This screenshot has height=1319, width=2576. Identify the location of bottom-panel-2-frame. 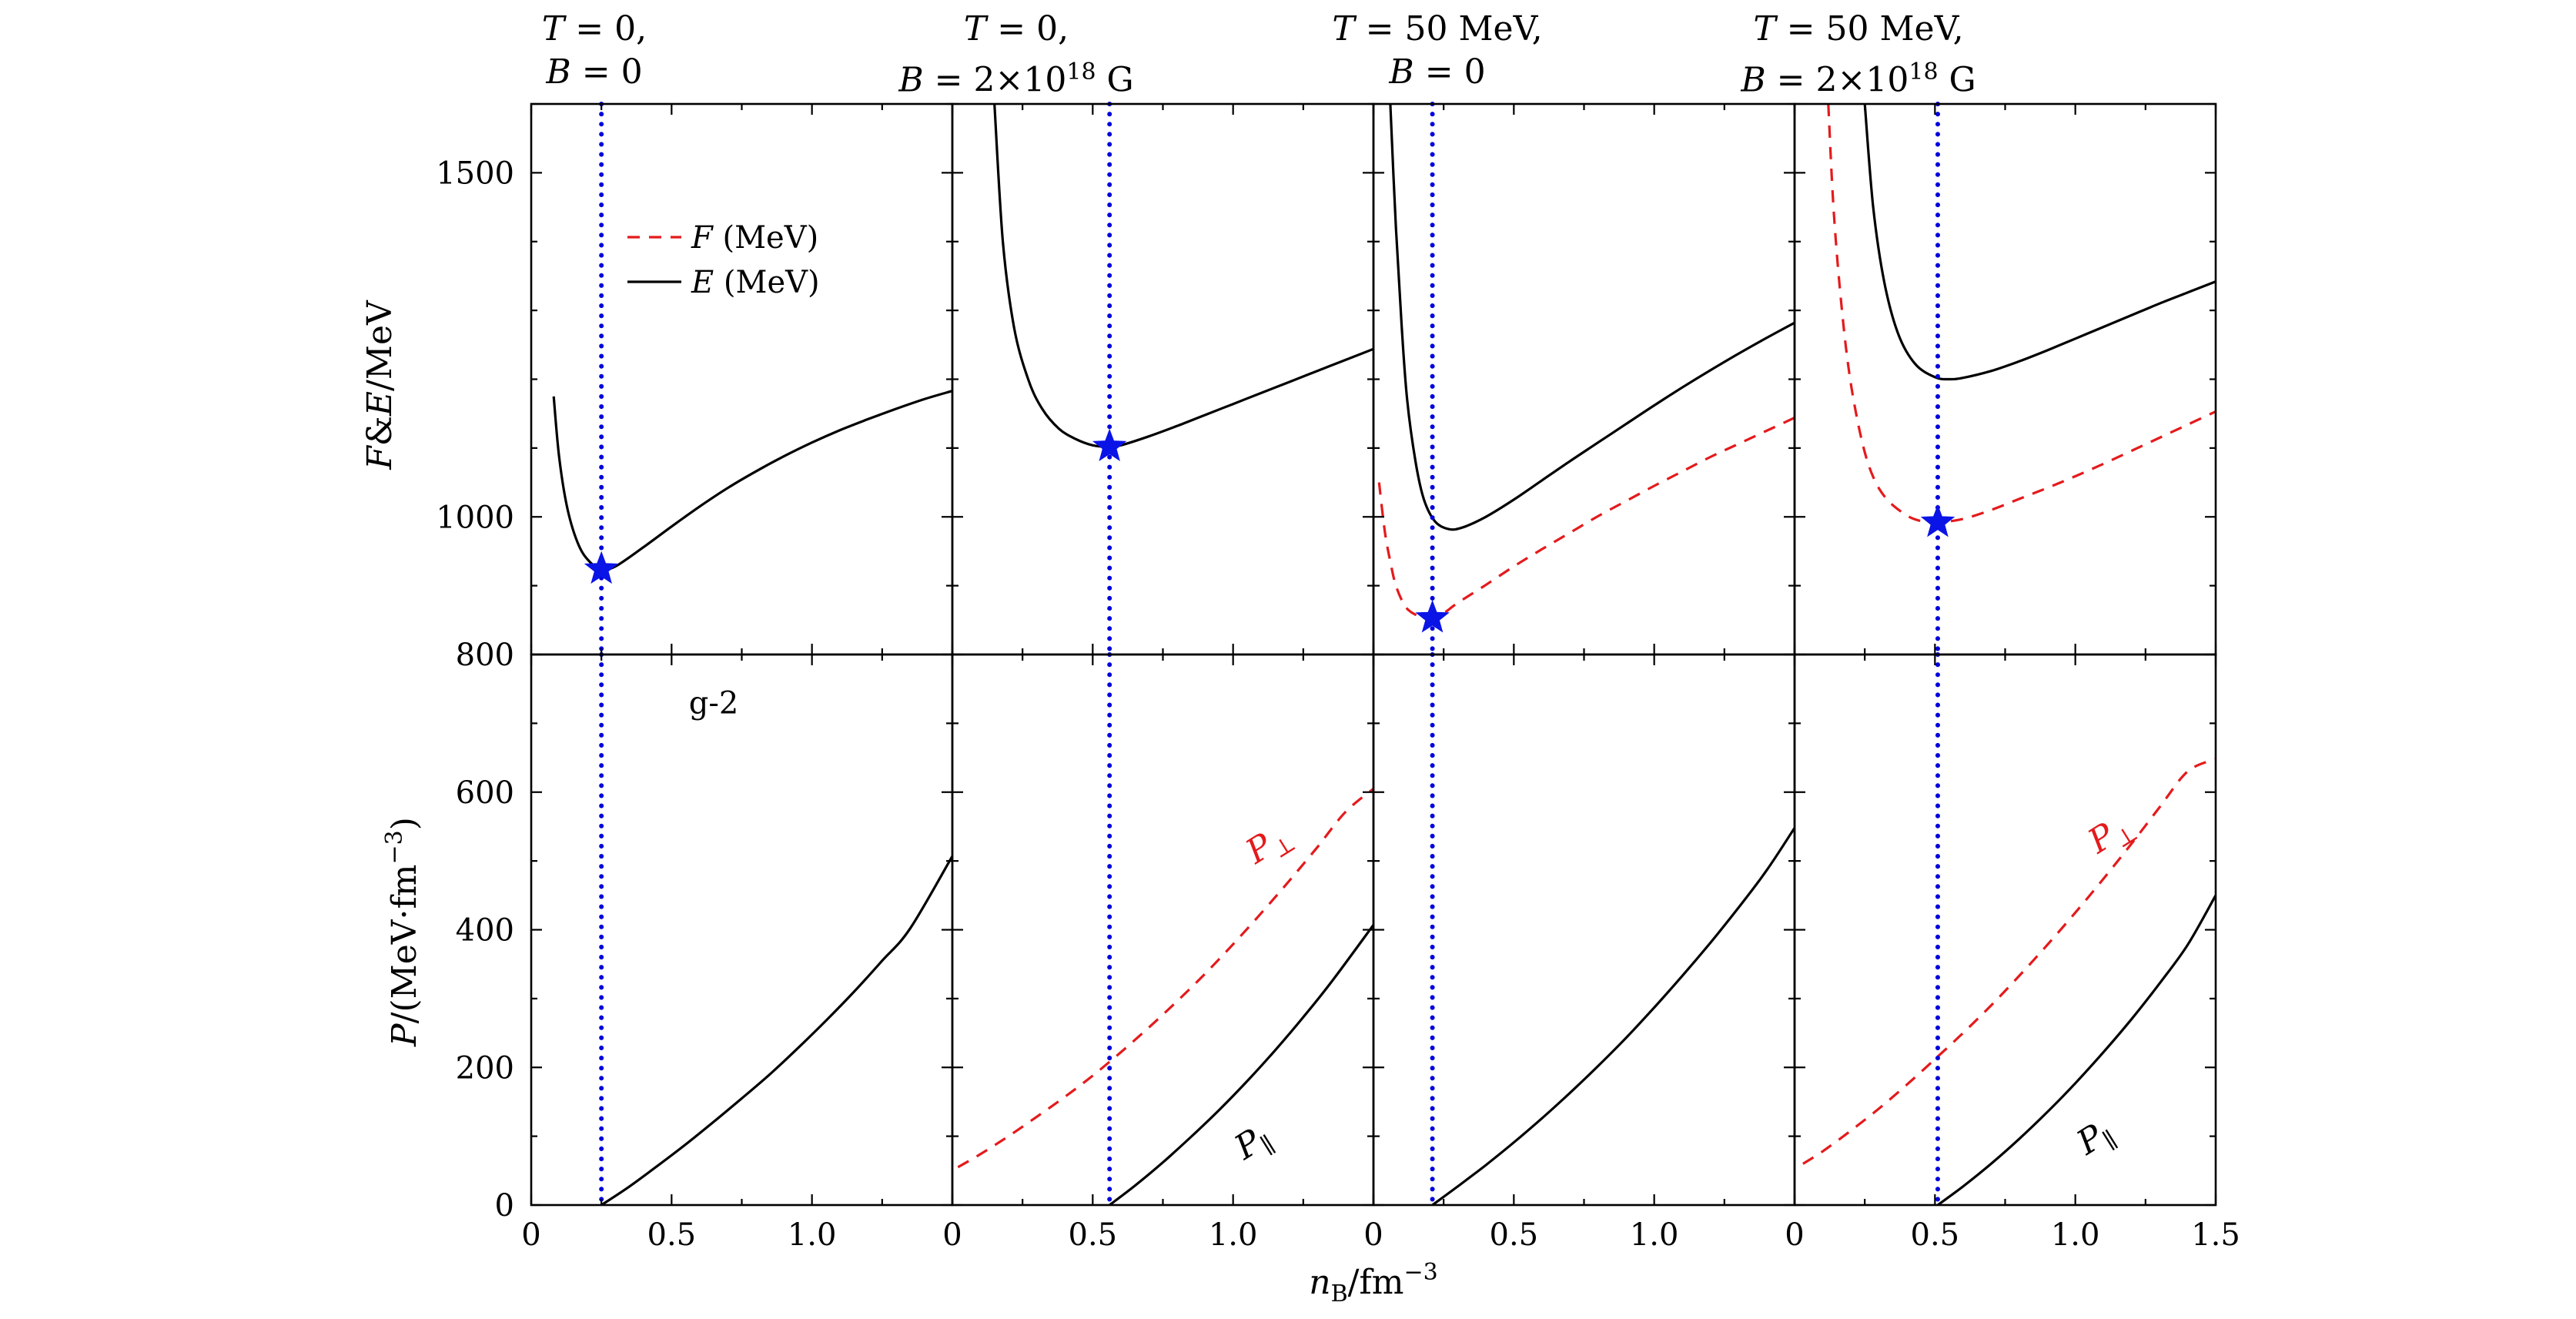
(1163, 930).